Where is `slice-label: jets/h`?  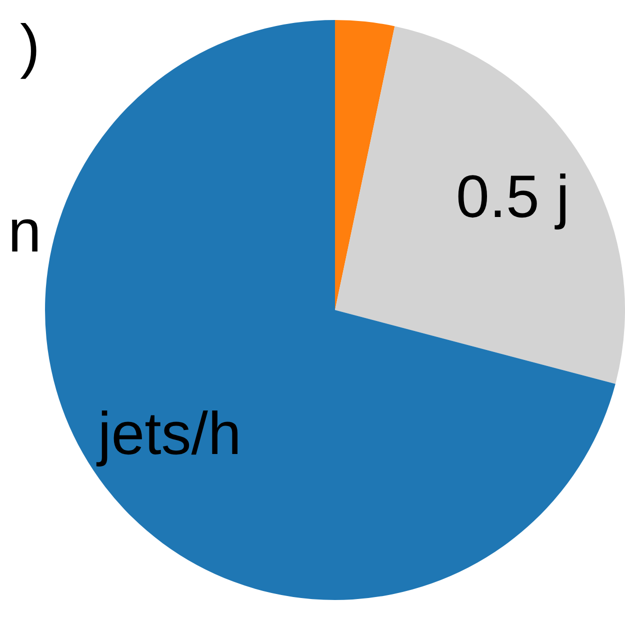
slice-label: jets/h is located at coordinates (169, 434).